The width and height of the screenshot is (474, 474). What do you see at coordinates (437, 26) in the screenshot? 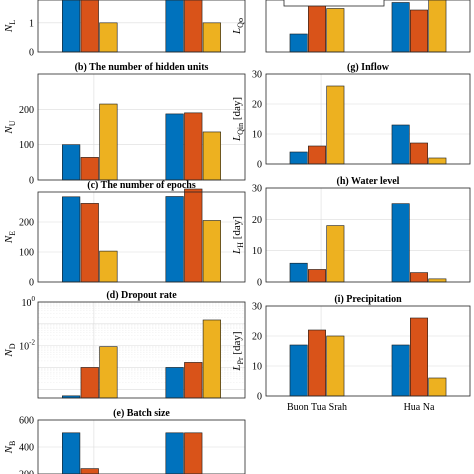
I see `bar-f-s3-c2` at bounding box center [437, 26].